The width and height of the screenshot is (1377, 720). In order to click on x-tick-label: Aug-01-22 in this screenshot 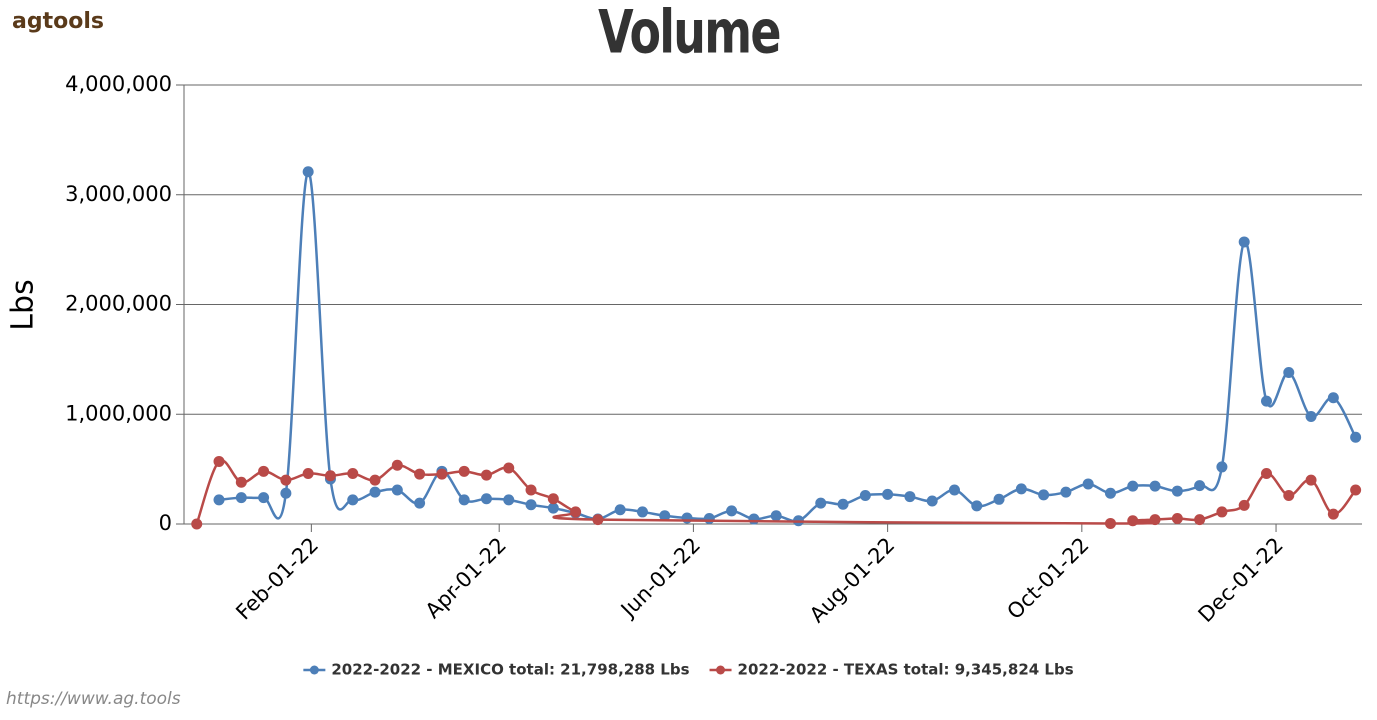, I will do `click(852, 580)`.